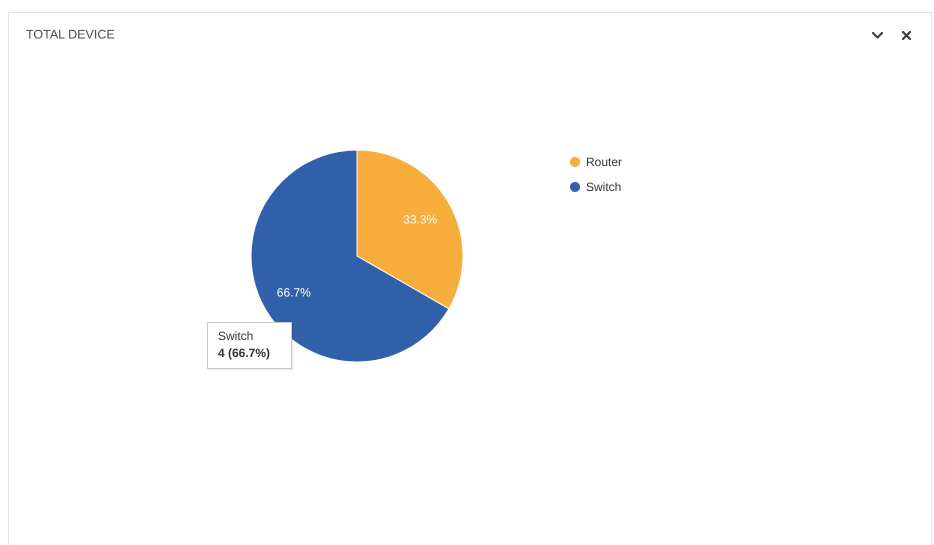 The height and width of the screenshot is (545, 934). Describe the element at coordinates (245, 345) in the screenshot. I see `text: Switch 4 (66.7%)` at that location.